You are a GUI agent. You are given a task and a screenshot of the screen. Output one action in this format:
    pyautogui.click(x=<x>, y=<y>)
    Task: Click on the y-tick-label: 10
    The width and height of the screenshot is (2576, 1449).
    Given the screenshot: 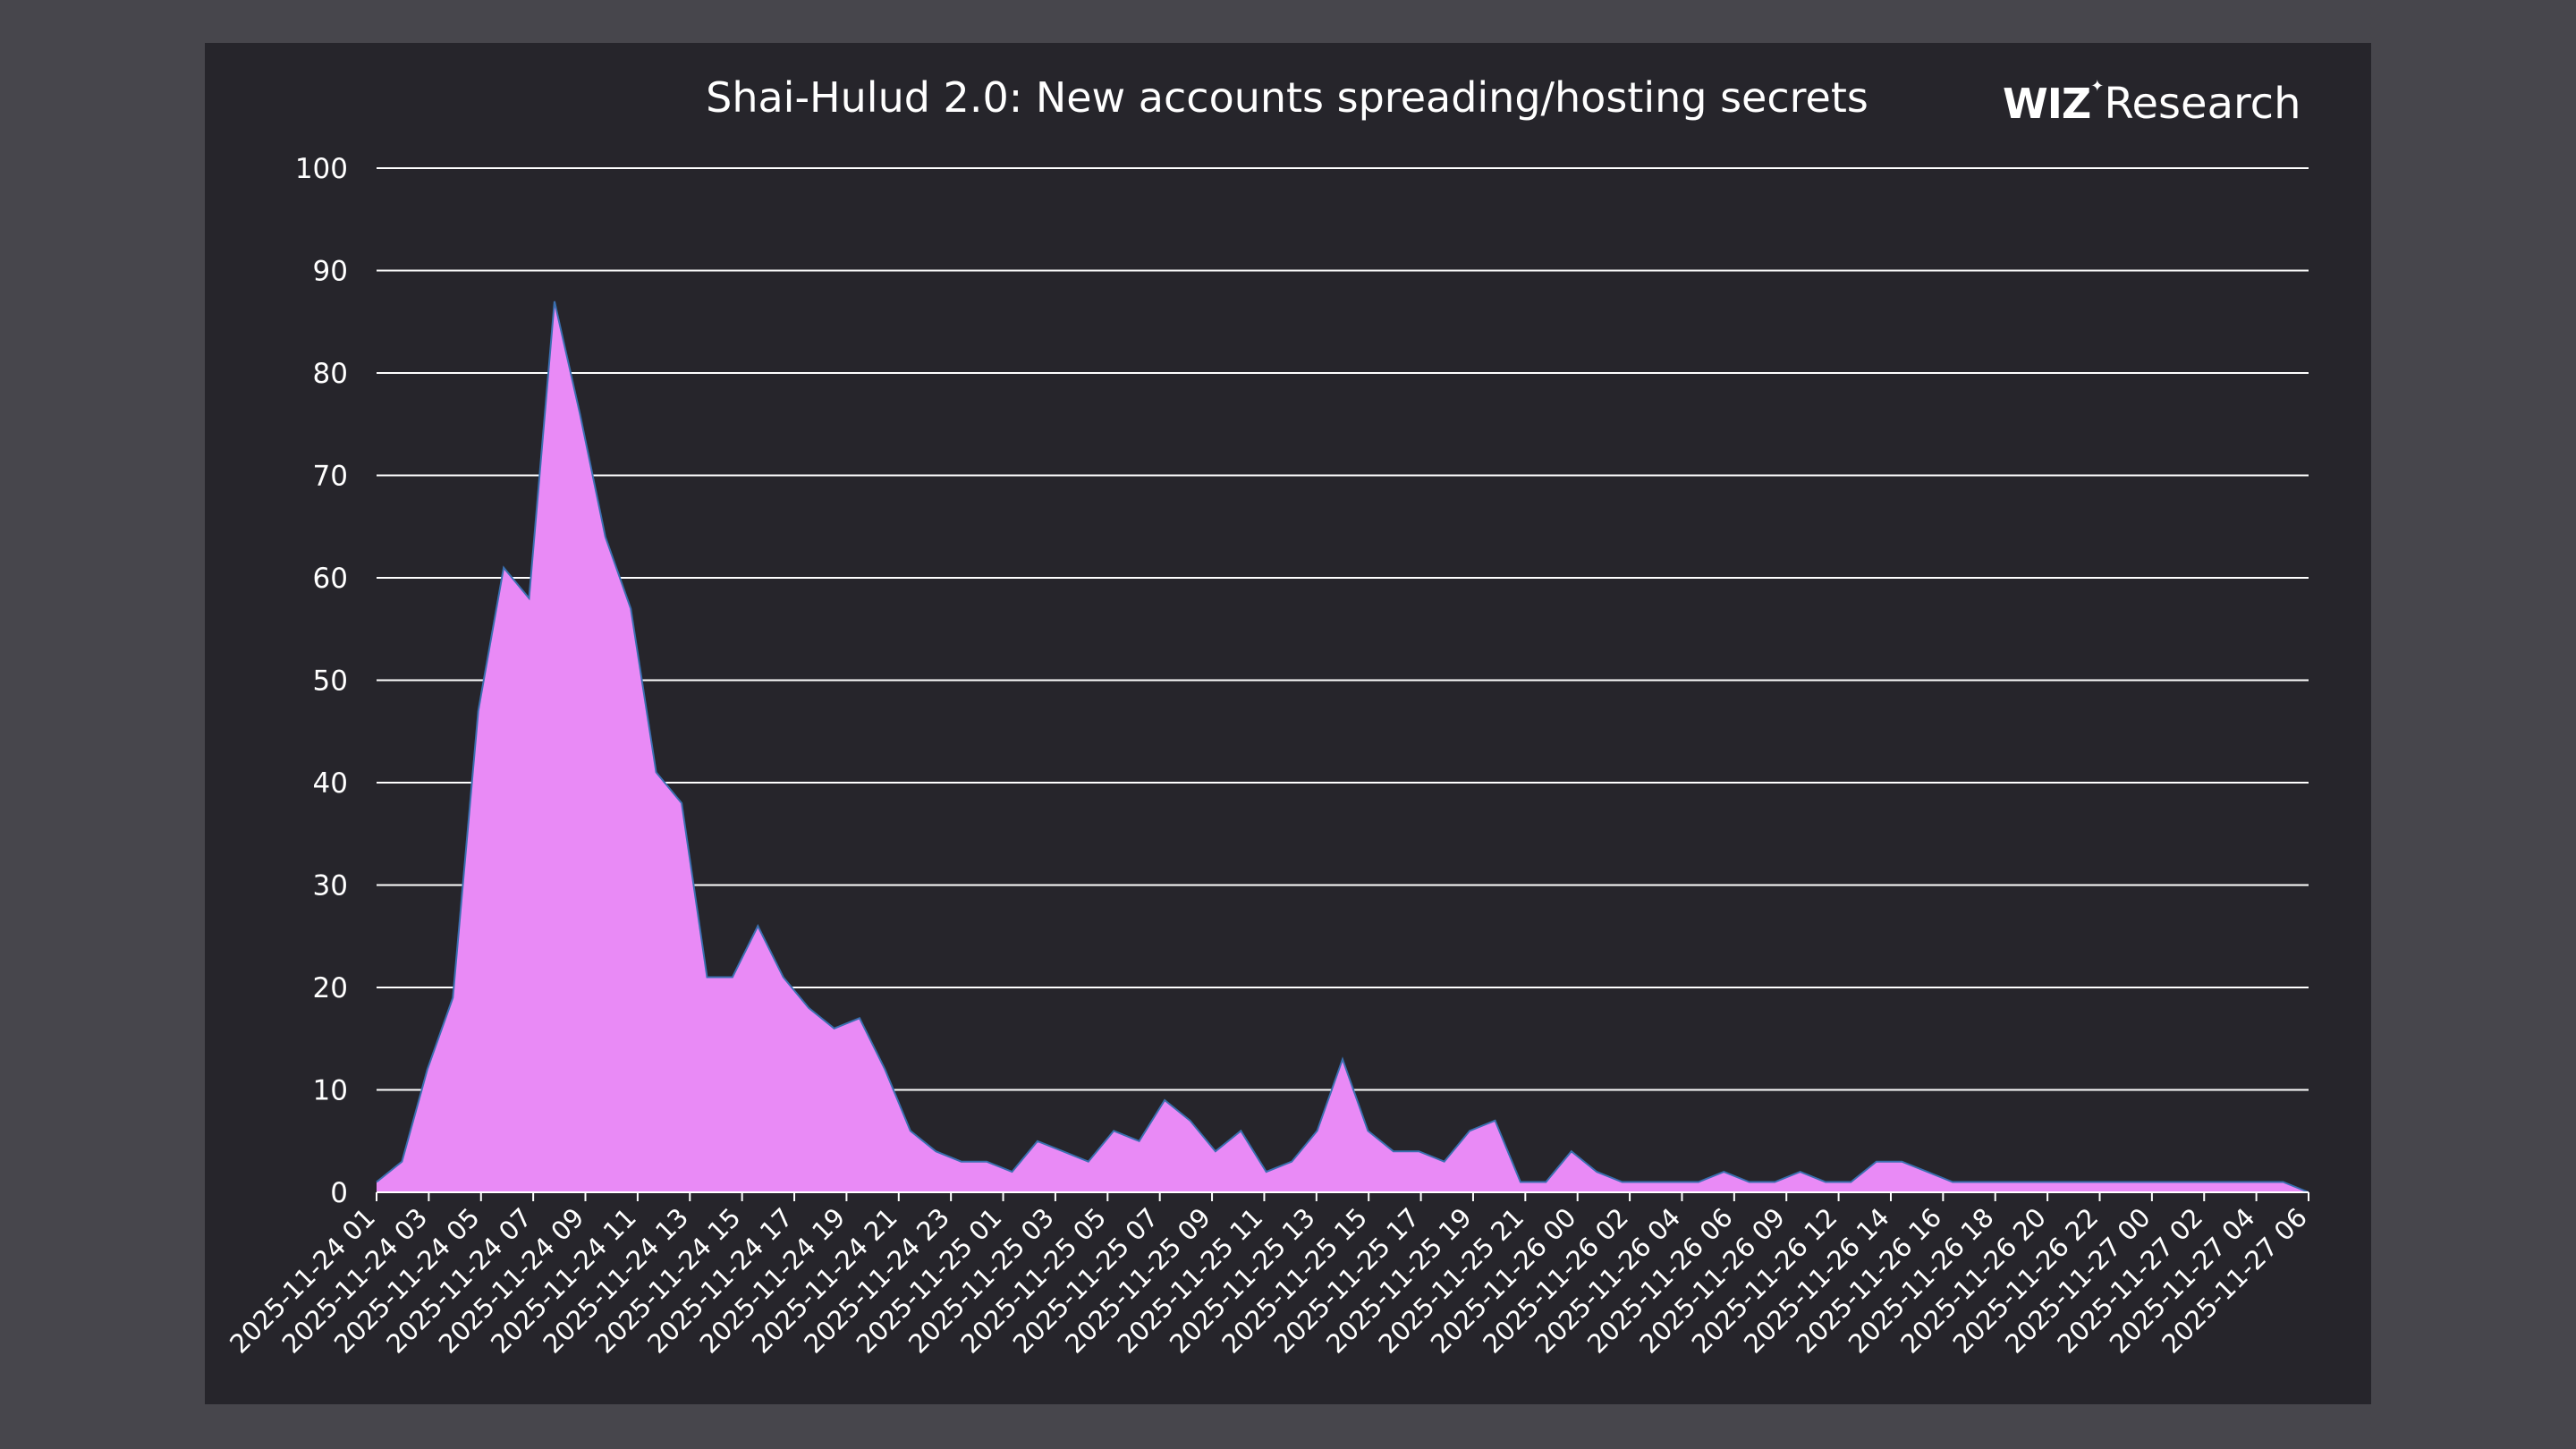 What is the action you would take?
    pyautogui.click(x=330, y=1091)
    